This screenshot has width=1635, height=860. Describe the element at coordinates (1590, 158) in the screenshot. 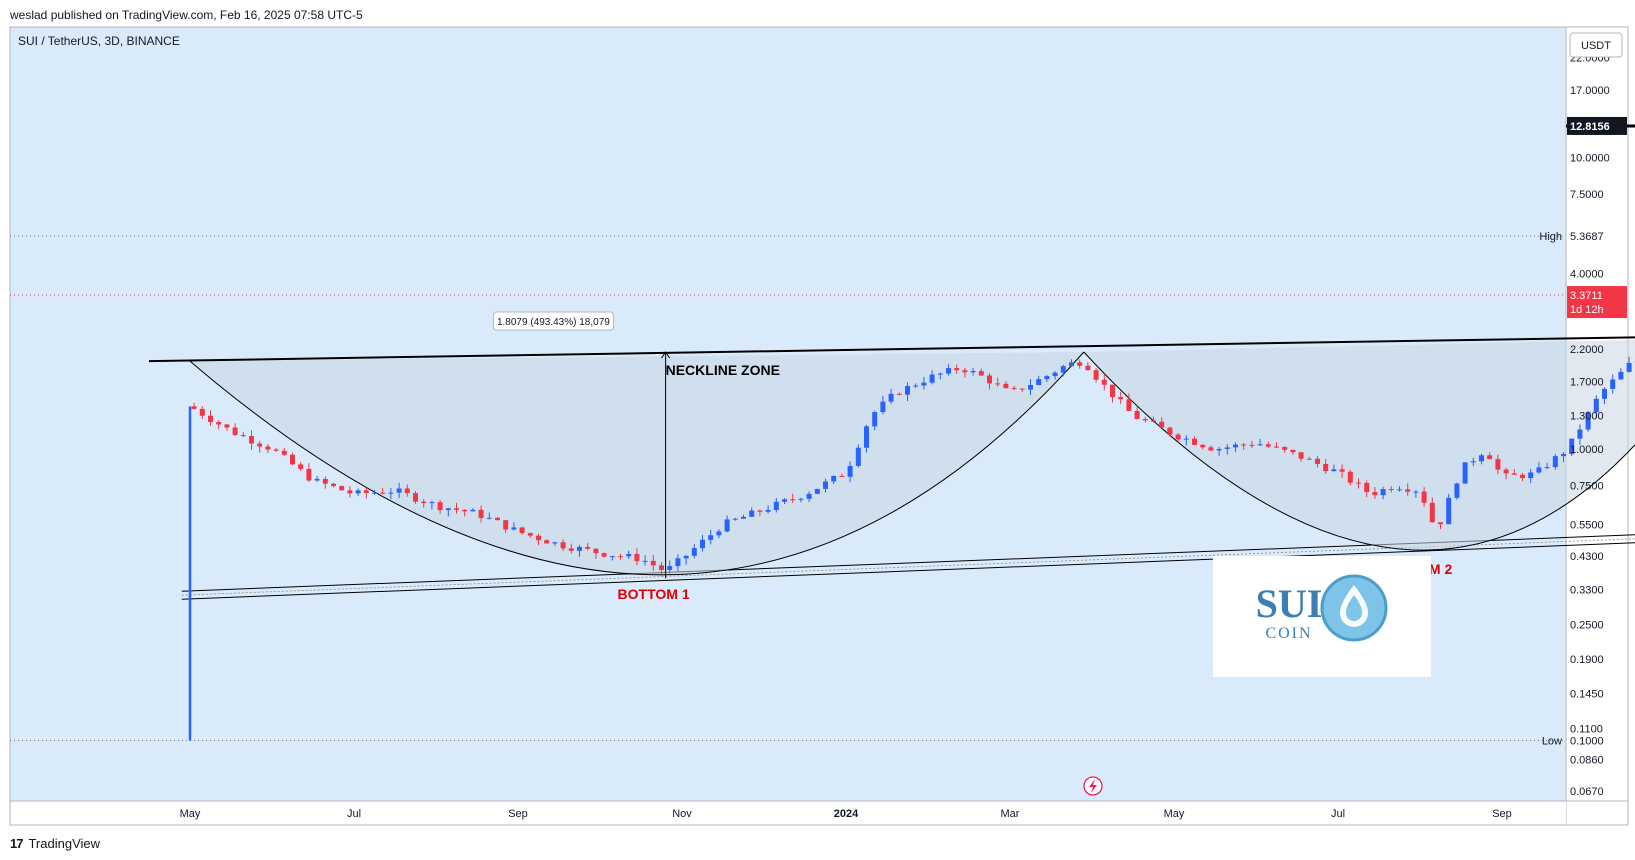

I see `price-tick-label: 10.0000` at that location.